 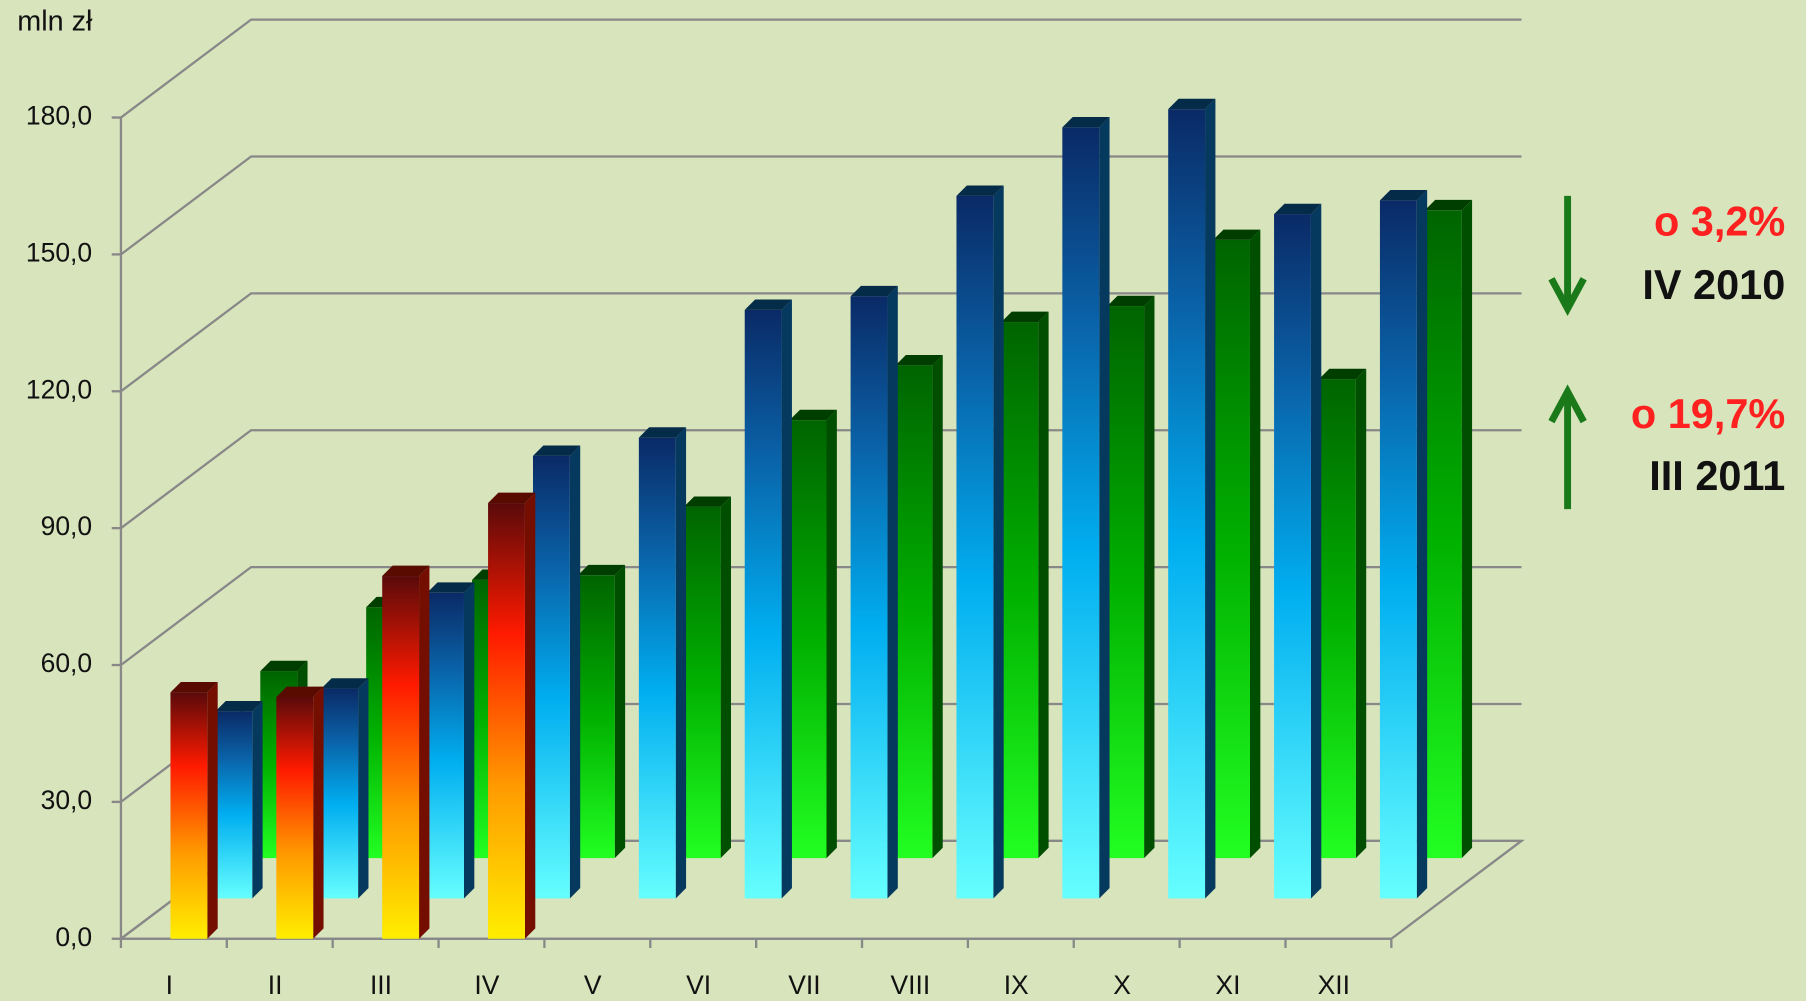 I want to click on y-tick-label: 0,0, so click(x=73, y=937).